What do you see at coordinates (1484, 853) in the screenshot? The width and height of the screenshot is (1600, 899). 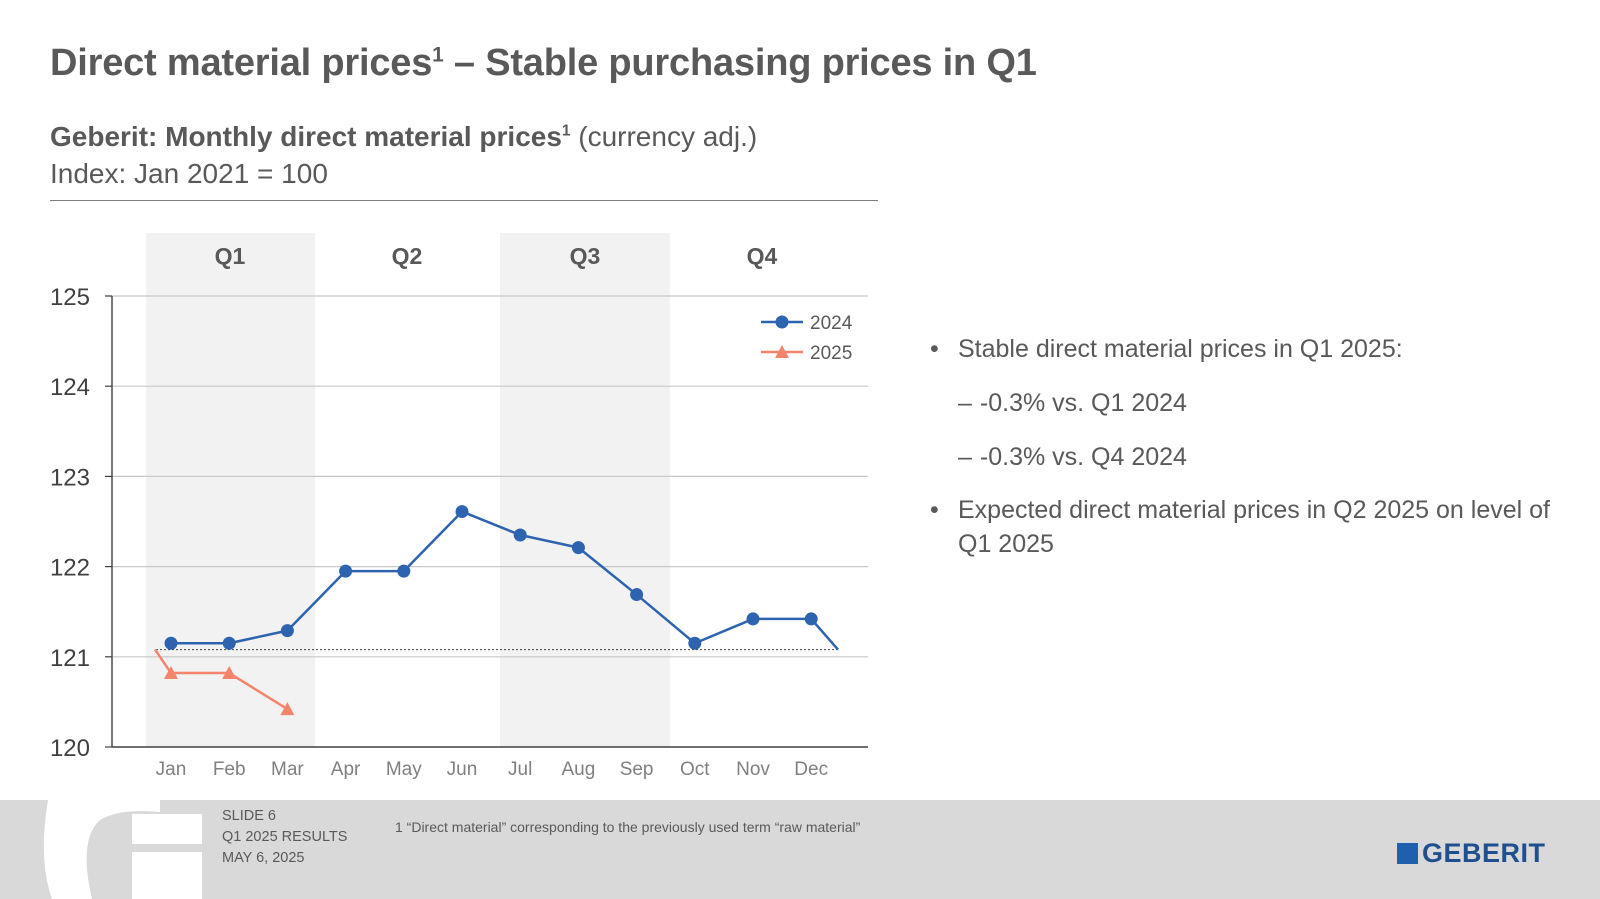 I see `logo-wordmark: GEBERIT` at bounding box center [1484, 853].